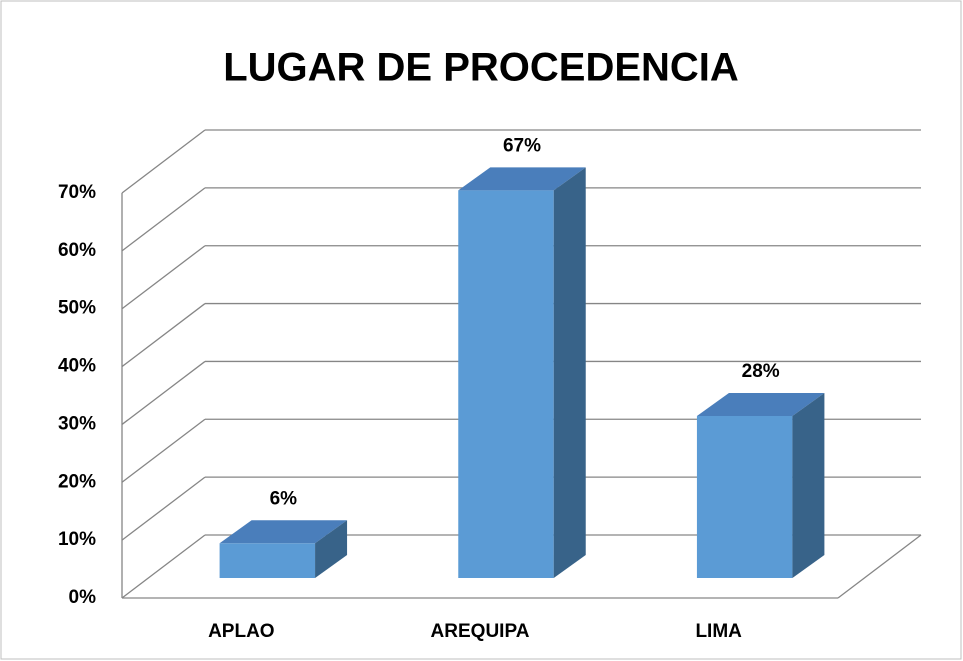 This screenshot has height=661, width=963. Describe the element at coordinates (480, 631) in the screenshot. I see `x-tick-label: AREQUIPA` at that location.